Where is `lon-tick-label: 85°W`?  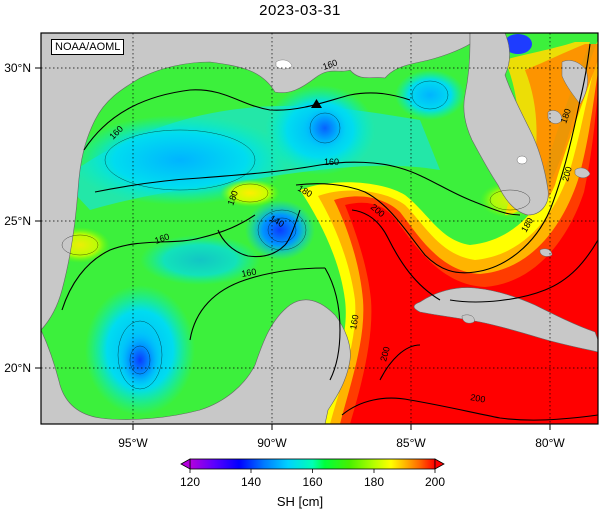 lon-tick-label: 85°W is located at coordinates (411, 443).